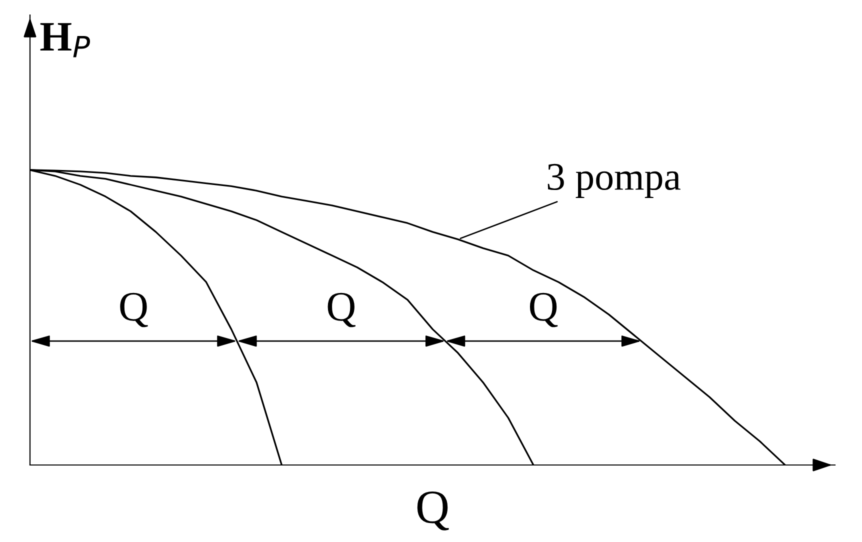 The width and height of the screenshot is (862, 542). What do you see at coordinates (614, 181) in the screenshot?
I see `series-label: 3 pompa` at bounding box center [614, 181].